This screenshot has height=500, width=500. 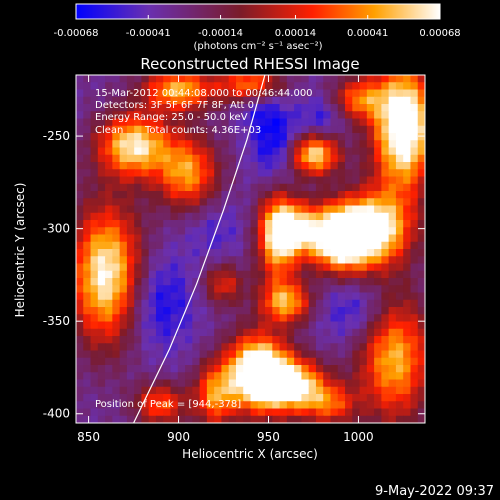 I want to click on colorbar-tick-label: 0.00068, so click(x=439, y=33).